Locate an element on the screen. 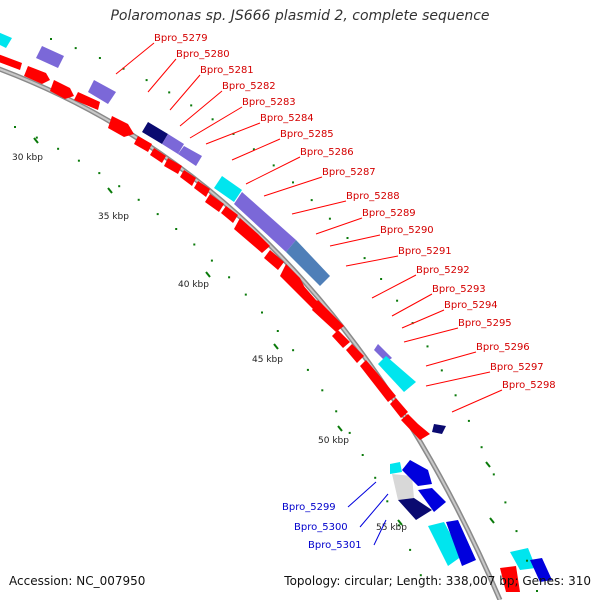 This screenshot has height=600, width=600. gene-label: Bpro_5281 is located at coordinates (227, 70).